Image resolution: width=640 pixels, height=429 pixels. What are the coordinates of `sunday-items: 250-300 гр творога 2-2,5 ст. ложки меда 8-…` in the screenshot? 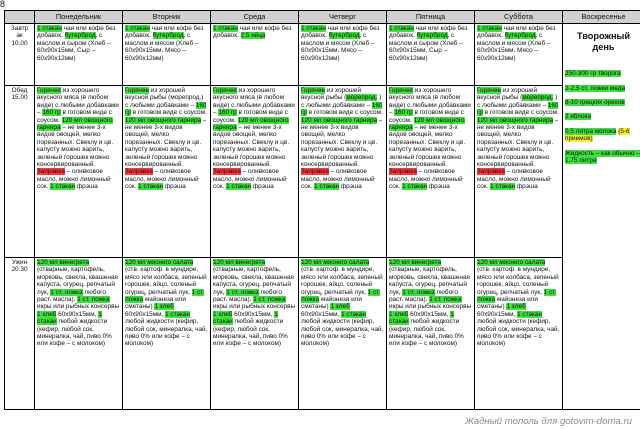 It's located at (602, 117).